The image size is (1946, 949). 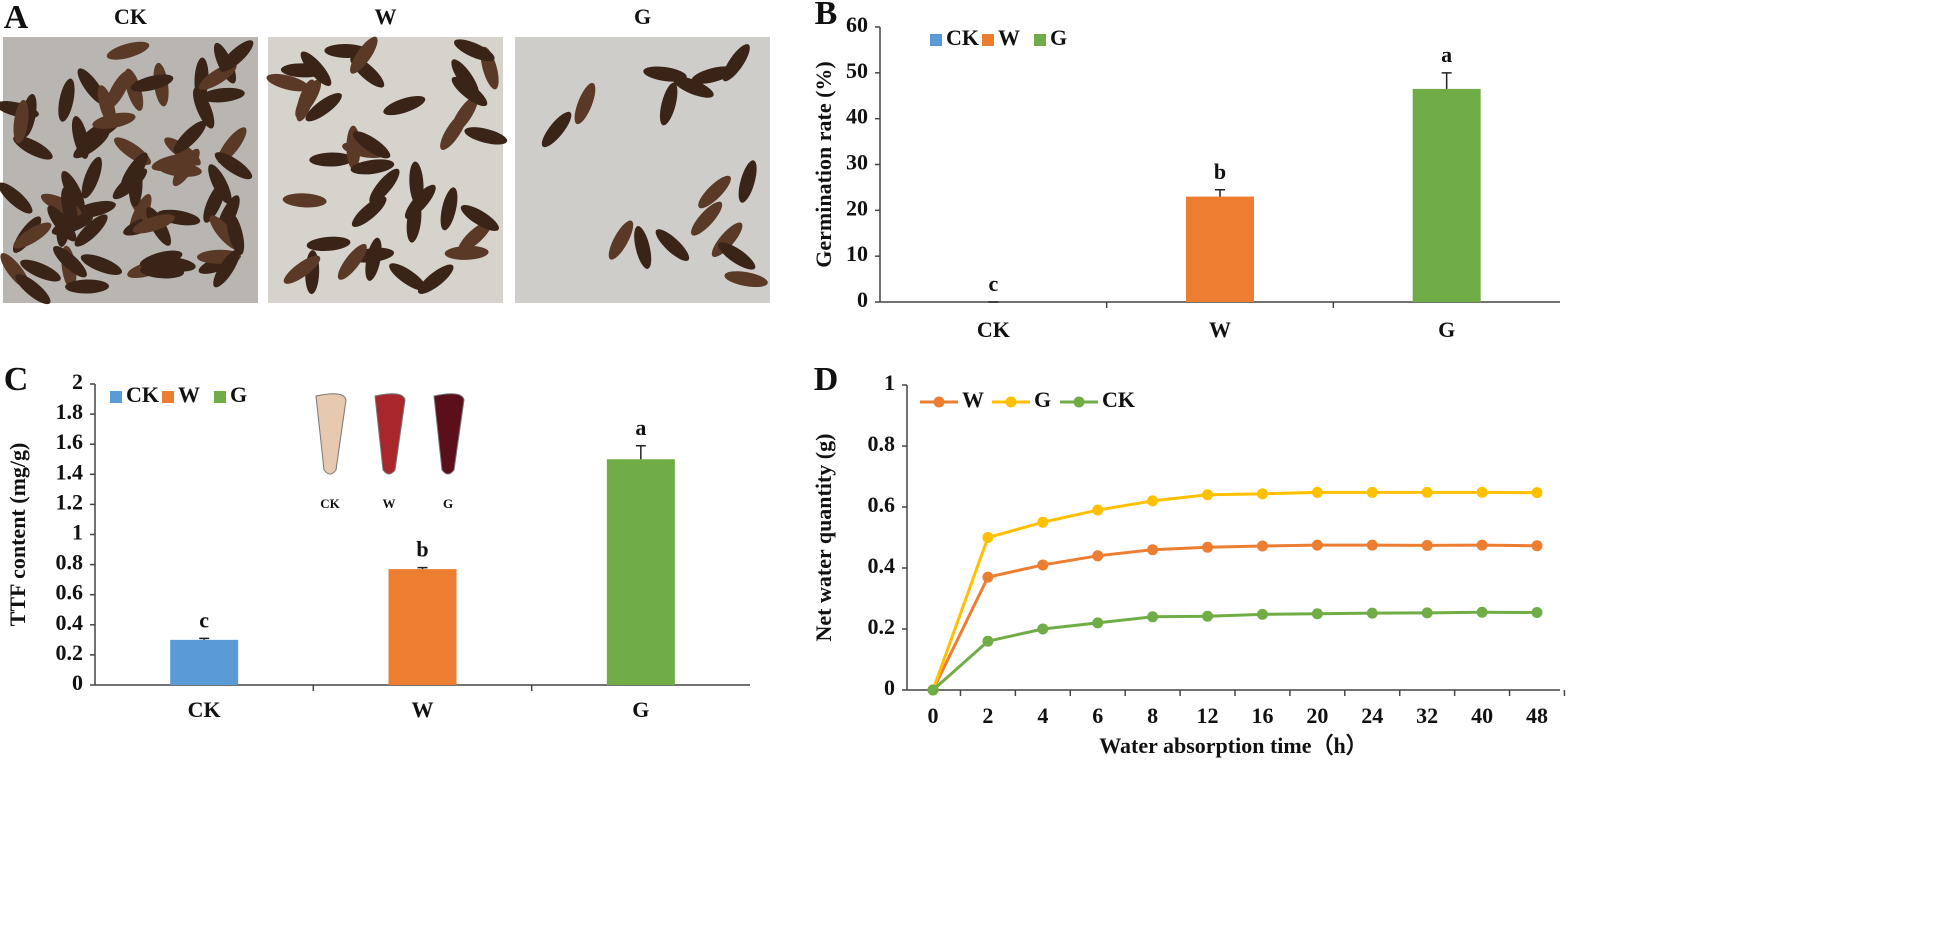 I want to click on inset-label: W, so click(x=389, y=503).